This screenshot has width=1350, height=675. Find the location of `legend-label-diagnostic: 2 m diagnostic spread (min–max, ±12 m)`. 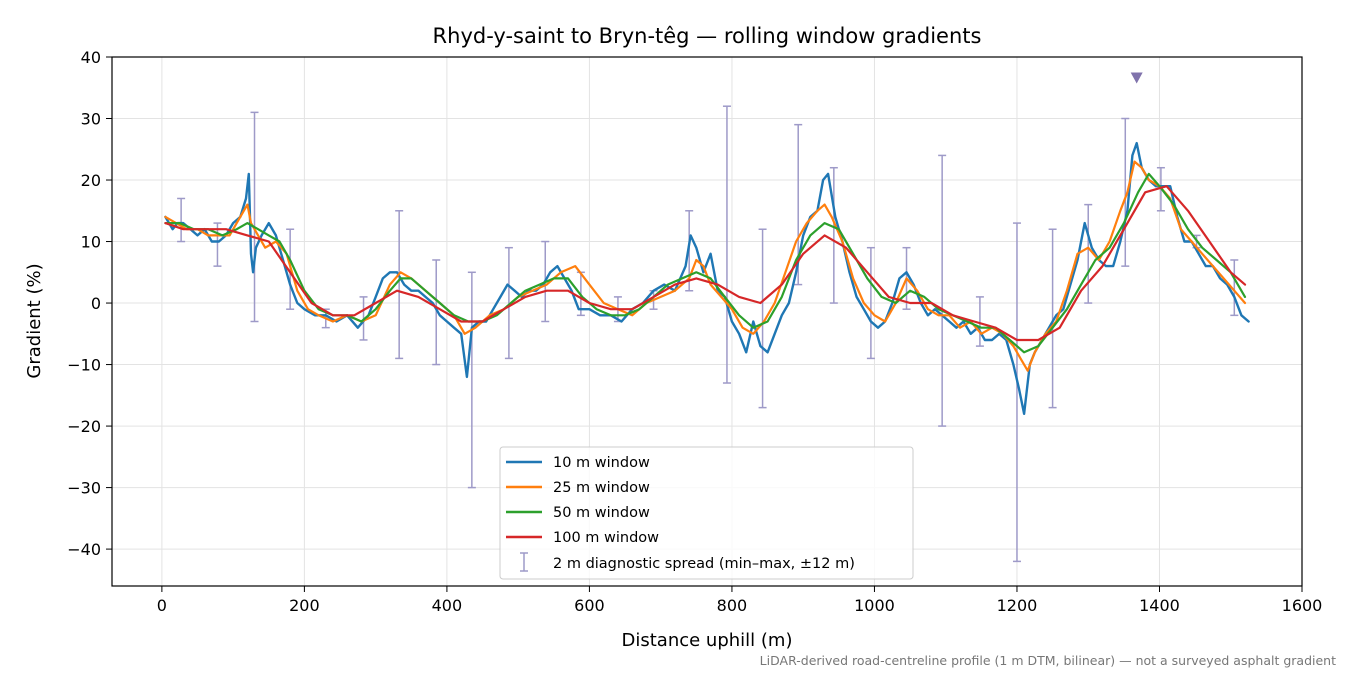

legend-label-diagnostic: 2 m diagnostic spread (min–max, ±12 m) is located at coordinates (704, 564).